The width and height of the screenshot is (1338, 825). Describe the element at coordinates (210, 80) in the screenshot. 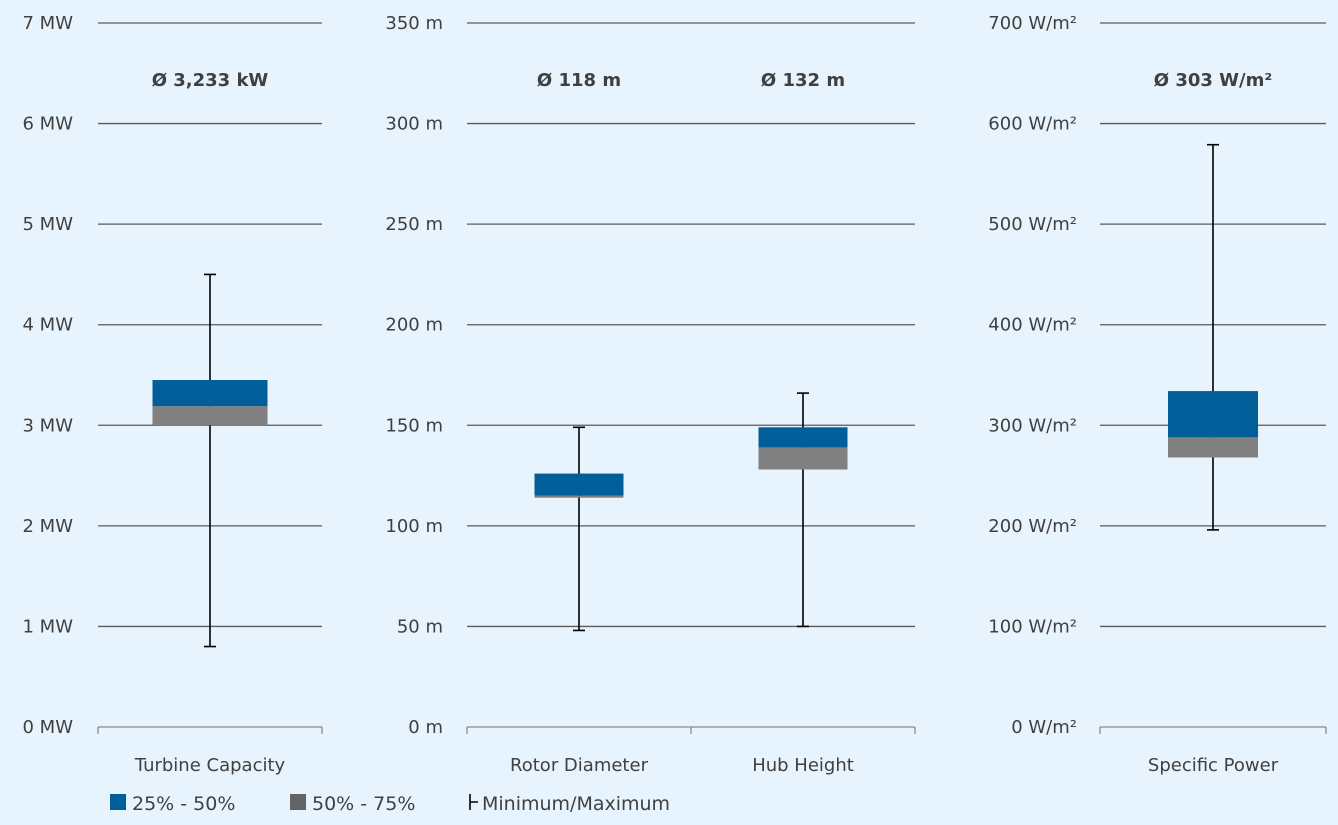

I see `mean-label: Ø 3,233 kW` at that location.